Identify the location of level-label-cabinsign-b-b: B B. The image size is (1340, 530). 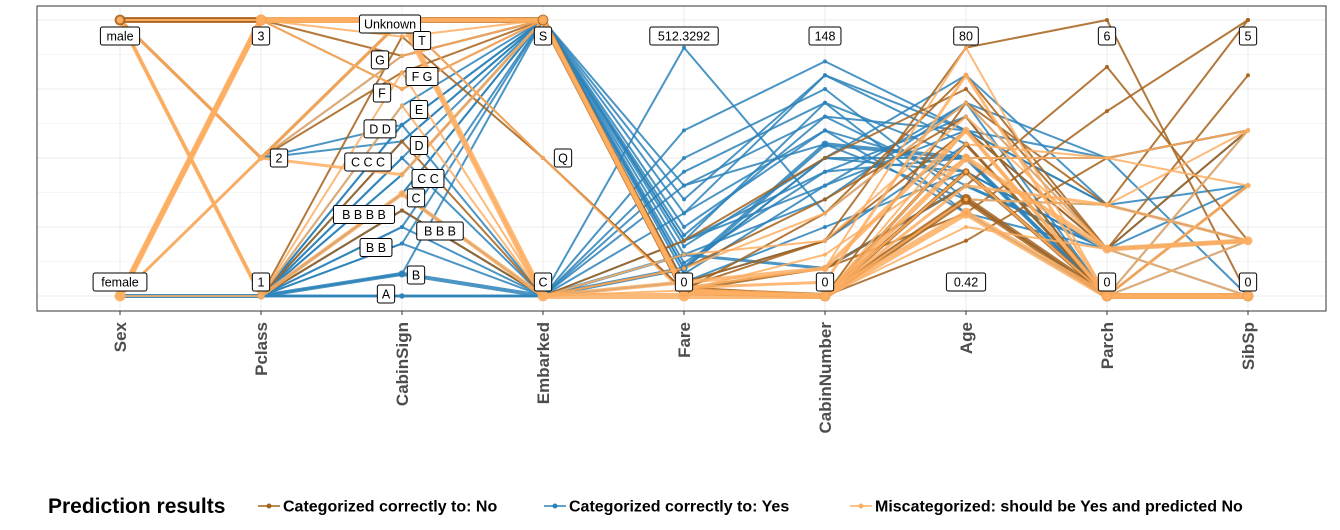
(376, 248).